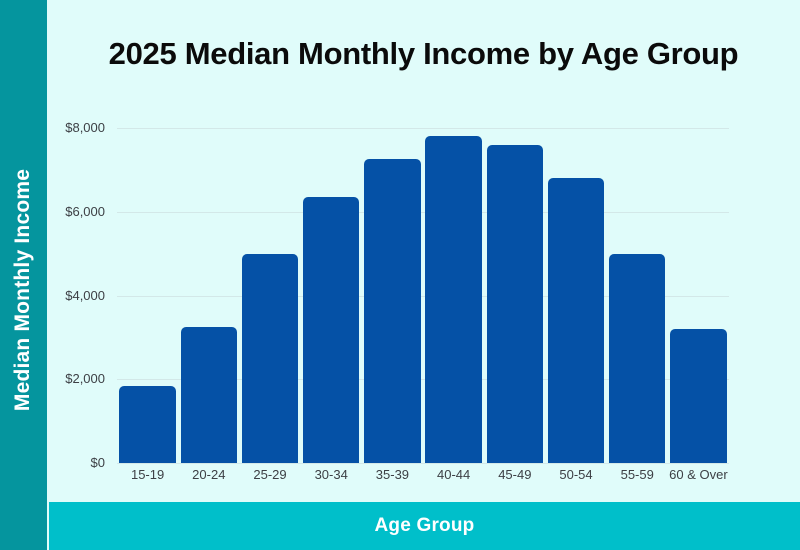 The height and width of the screenshot is (550, 800). I want to click on y-tick-label: $8,000, so click(85, 127).